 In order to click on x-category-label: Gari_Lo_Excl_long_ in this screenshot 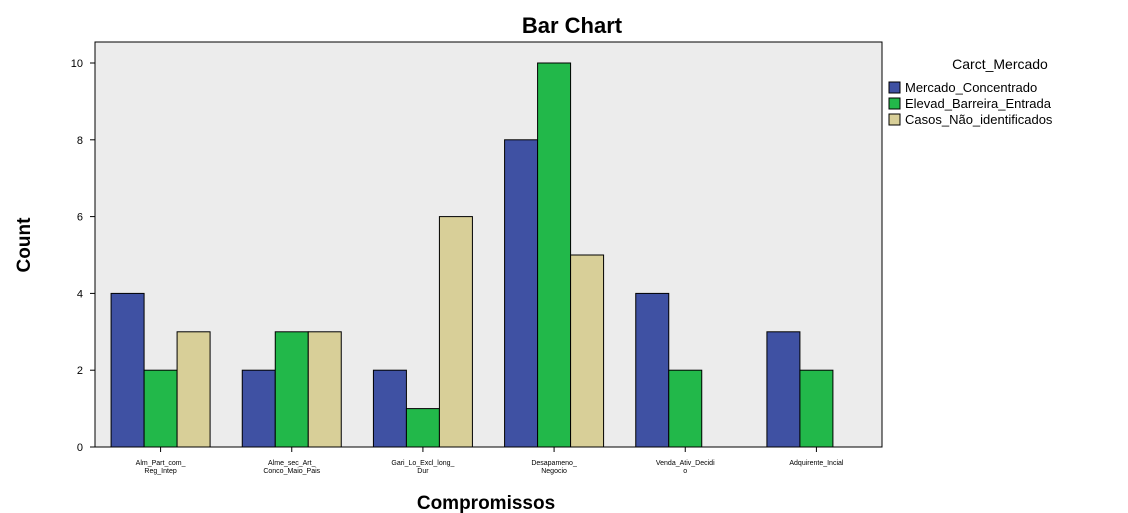, I will do `click(422, 463)`.